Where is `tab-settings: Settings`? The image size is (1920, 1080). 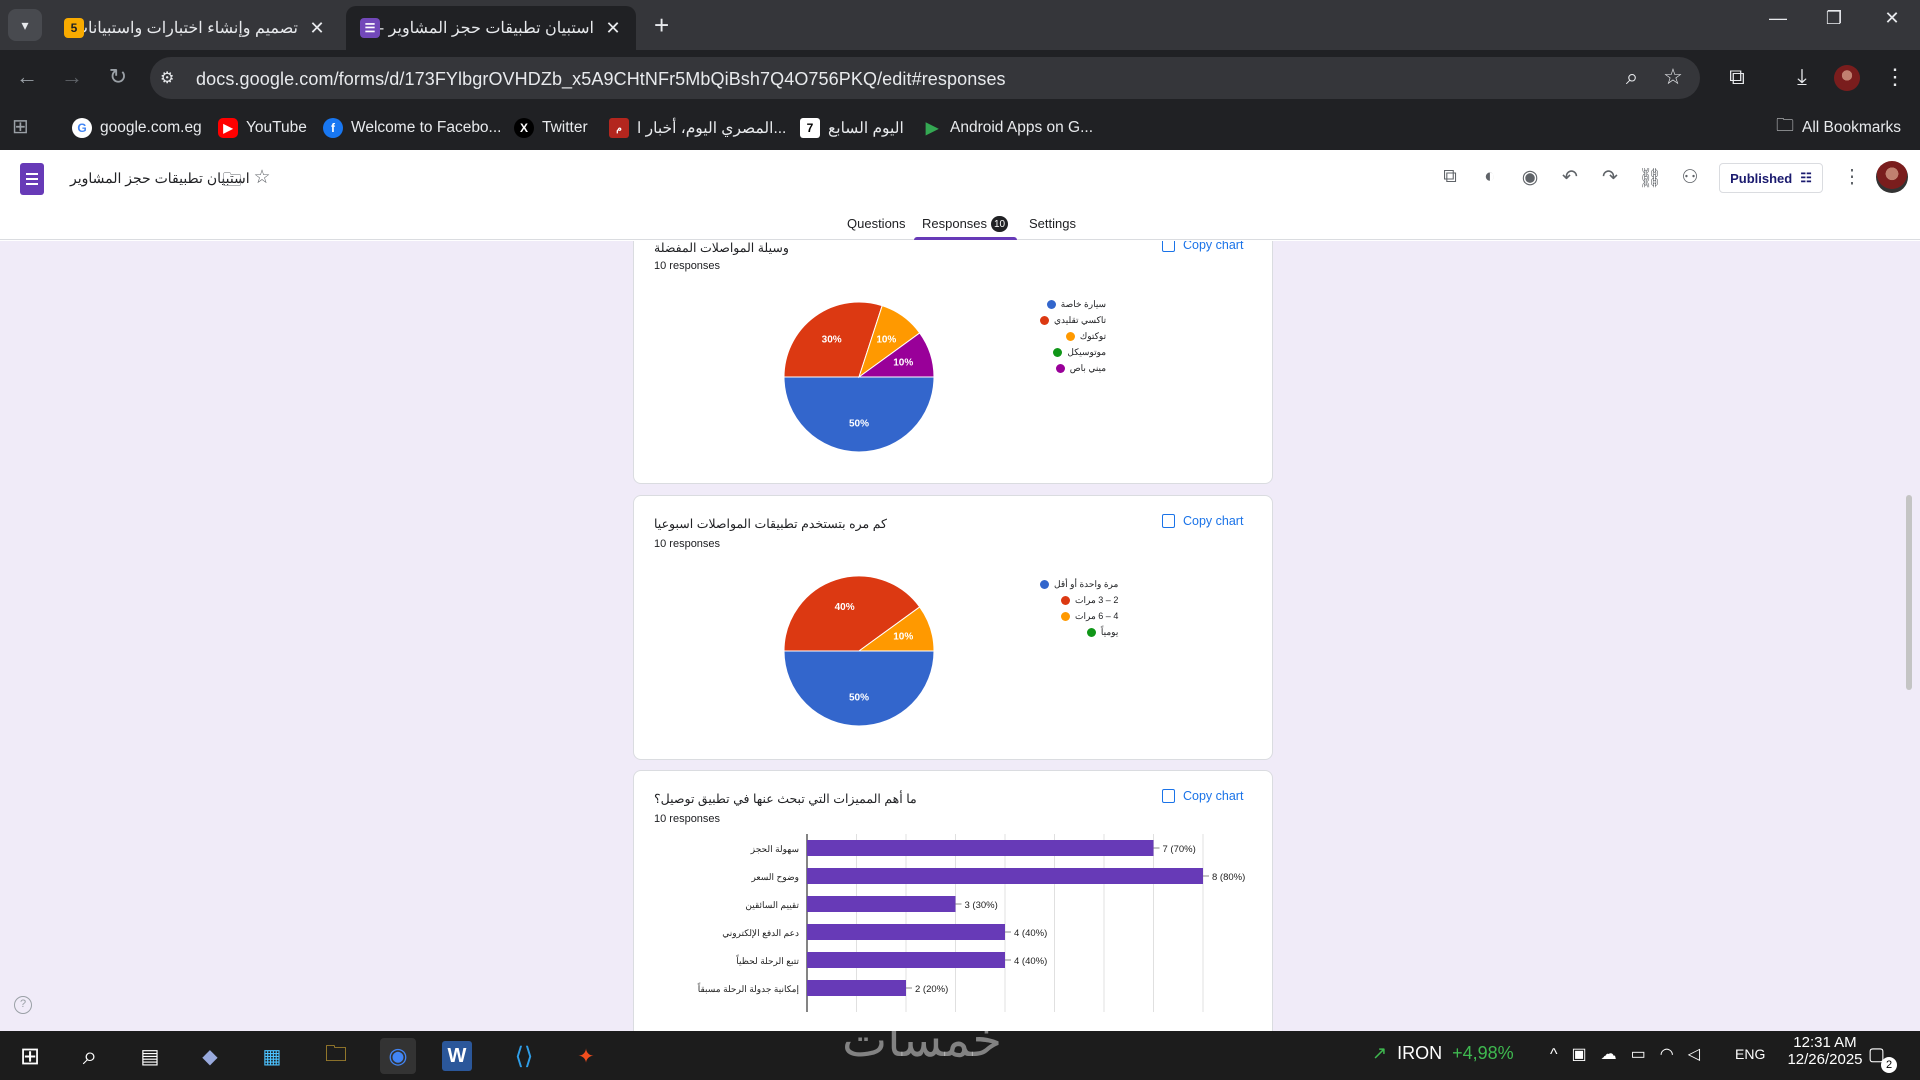
tab-settings: Settings is located at coordinates (1052, 223).